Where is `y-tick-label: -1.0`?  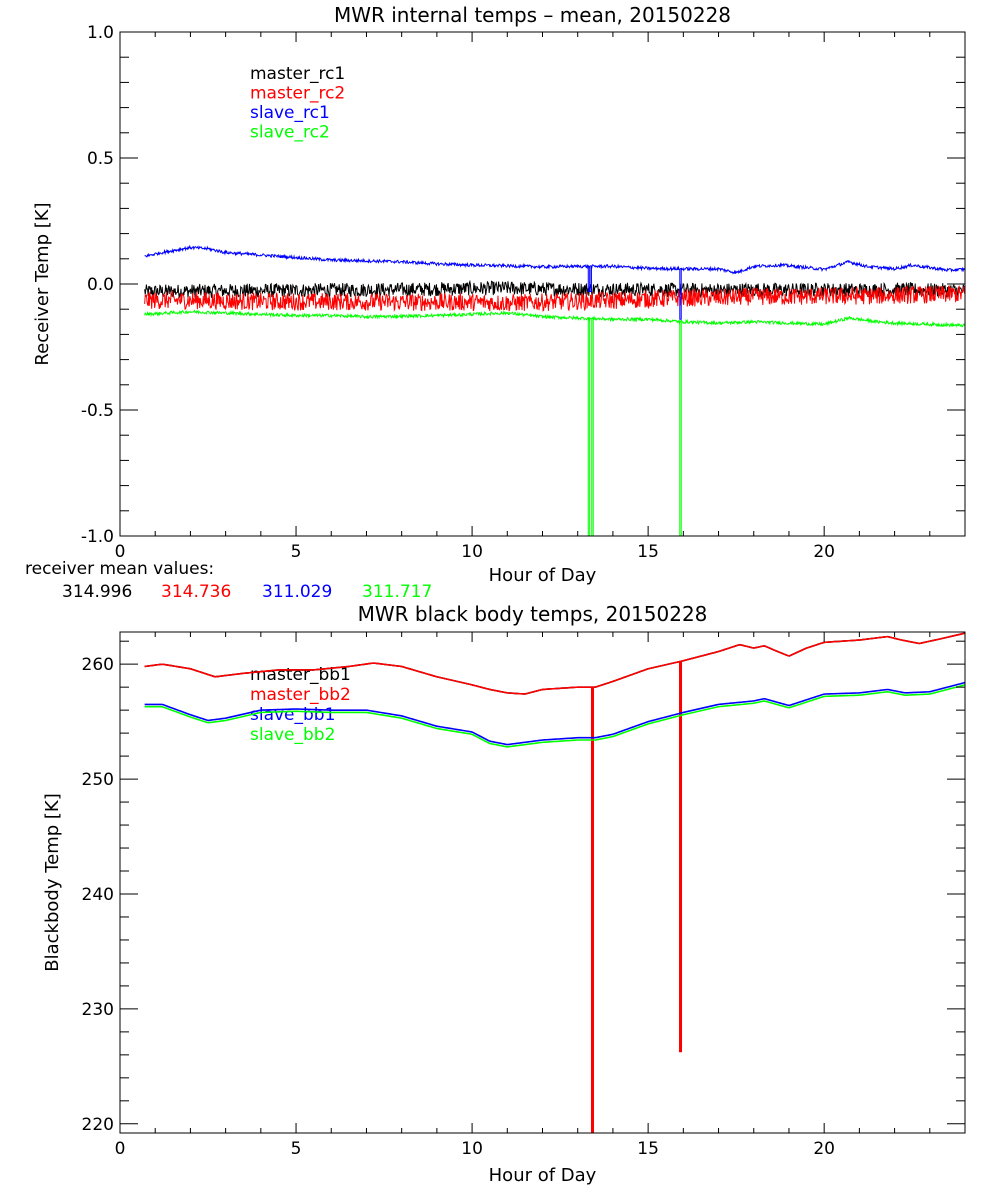 y-tick-label: -1.0 is located at coordinates (97, 537).